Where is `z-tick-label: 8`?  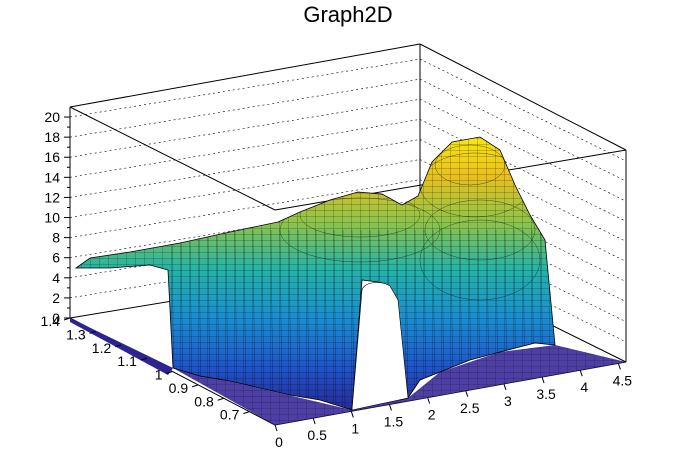 z-tick-label: 8 is located at coordinates (56, 238).